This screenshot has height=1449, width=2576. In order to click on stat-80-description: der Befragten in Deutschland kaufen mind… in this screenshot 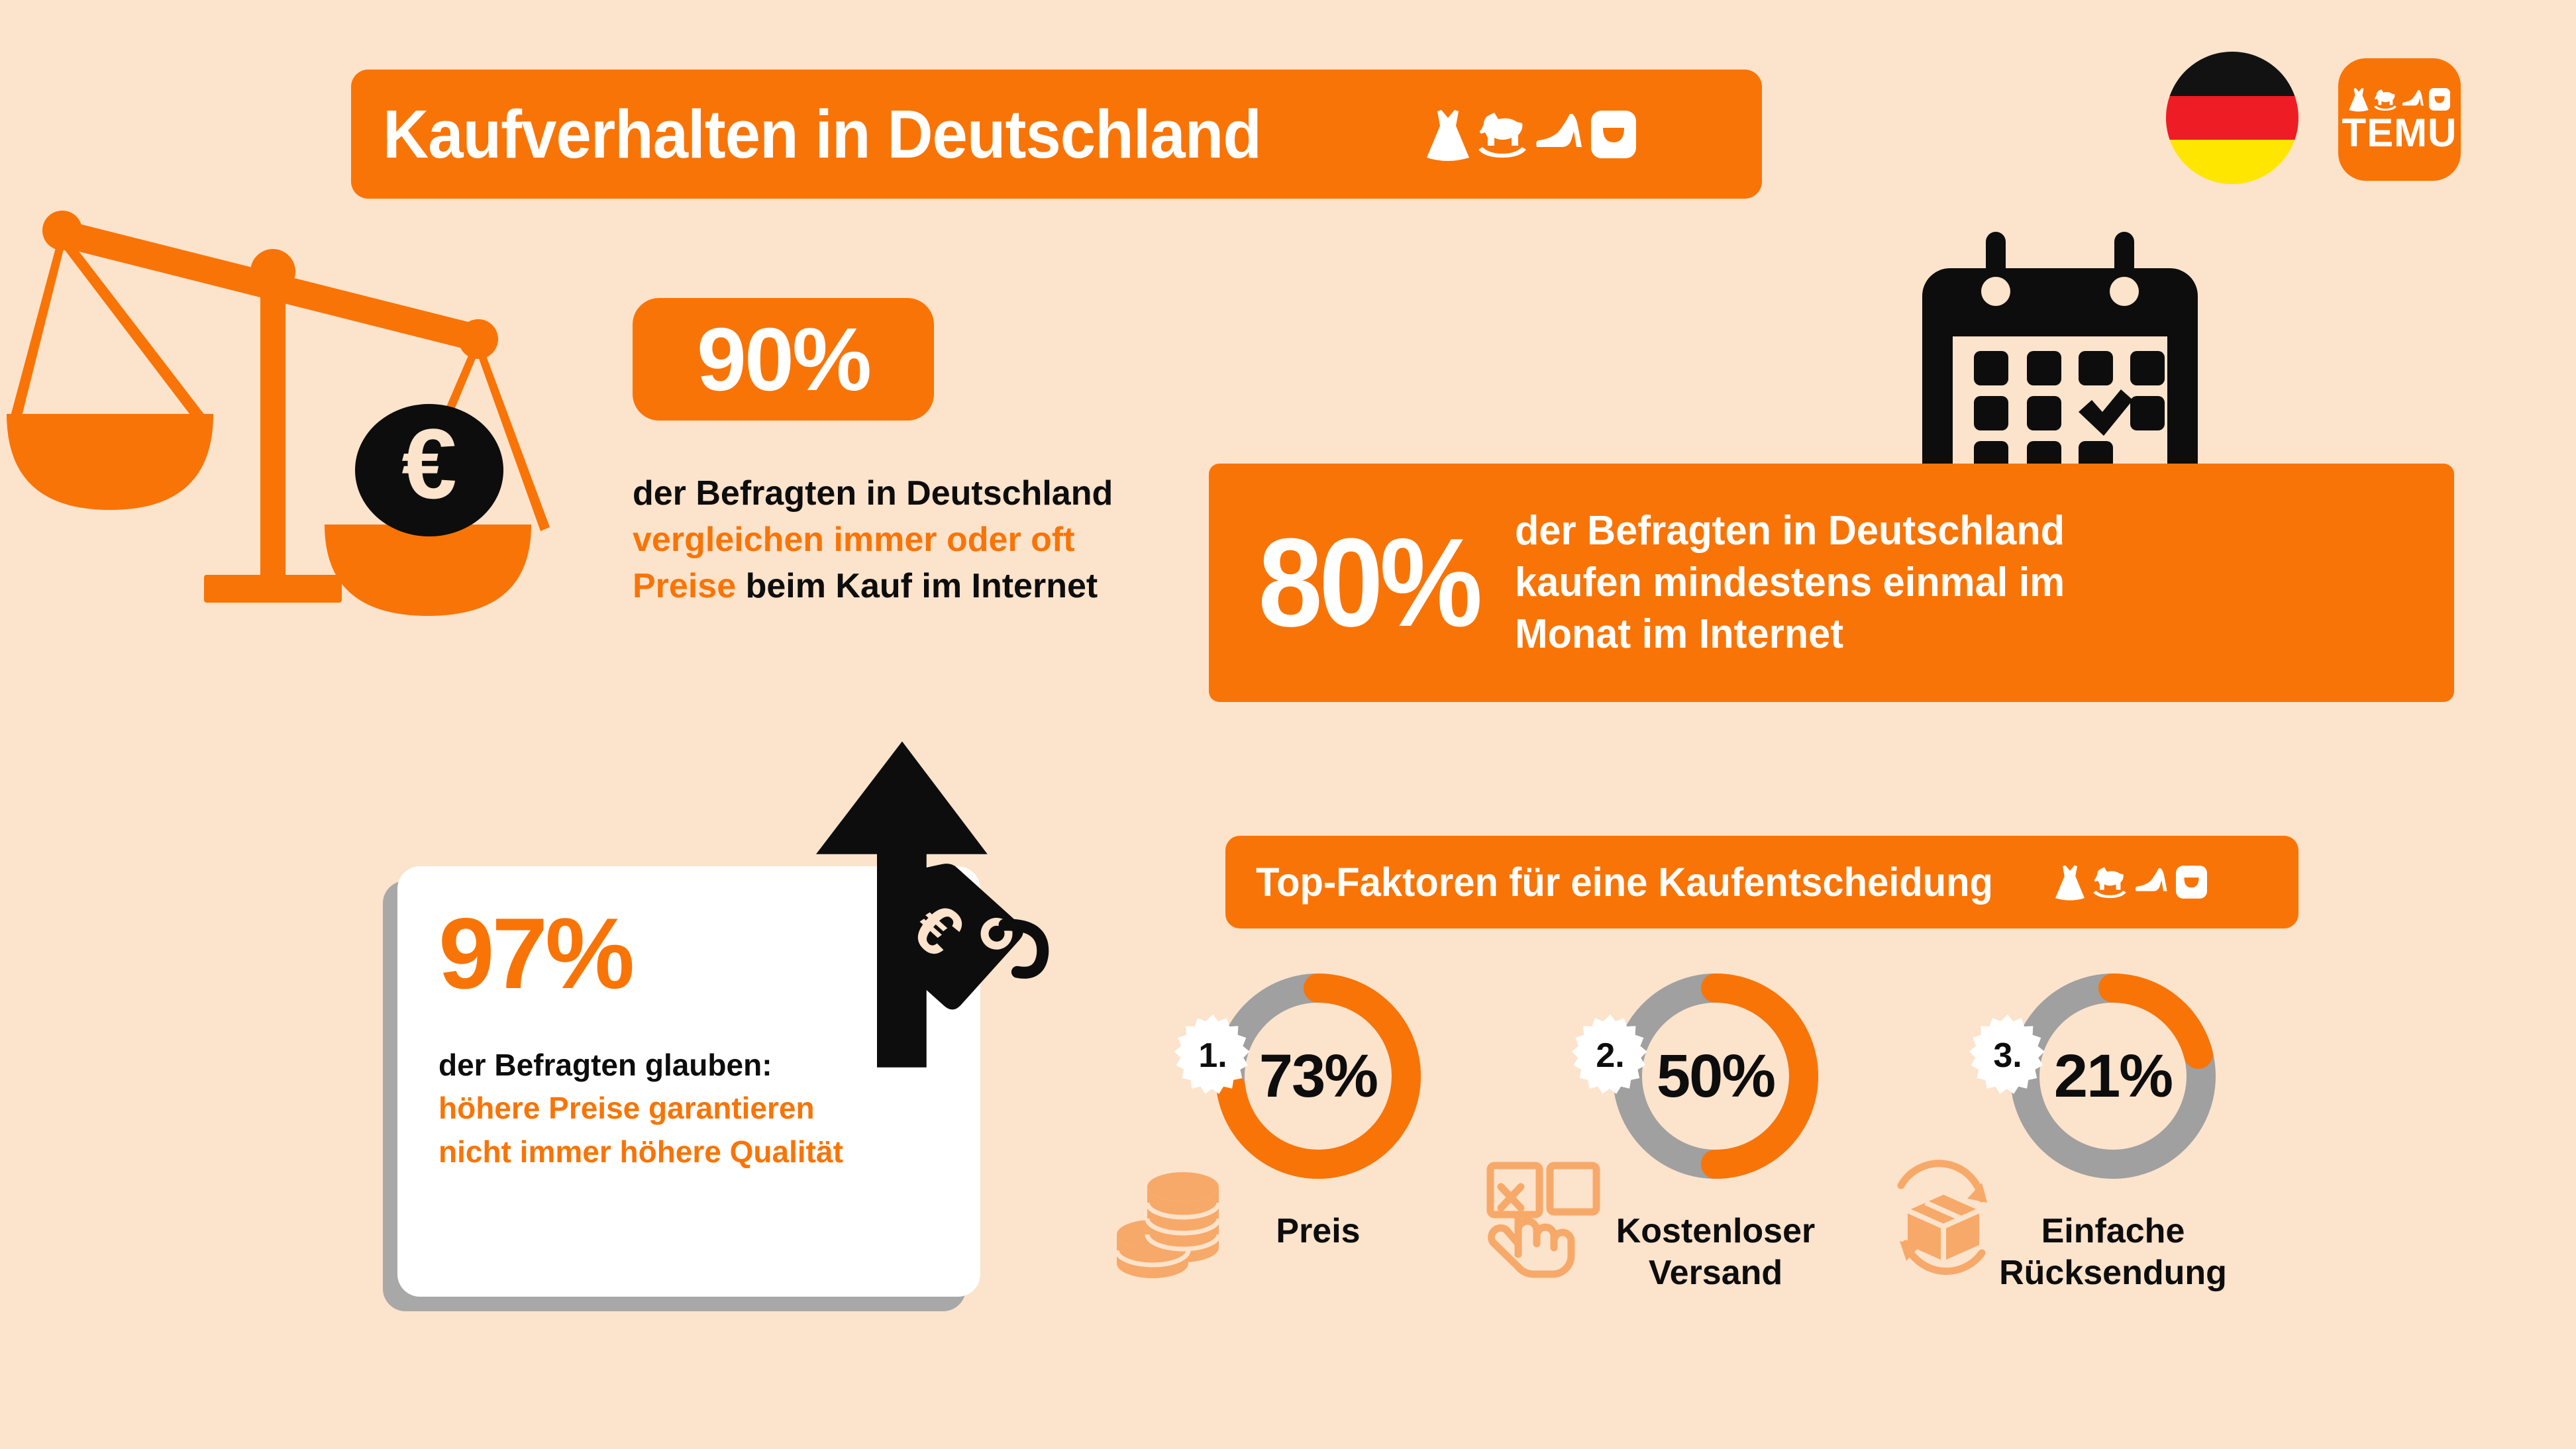, I will do `click(1790, 582)`.